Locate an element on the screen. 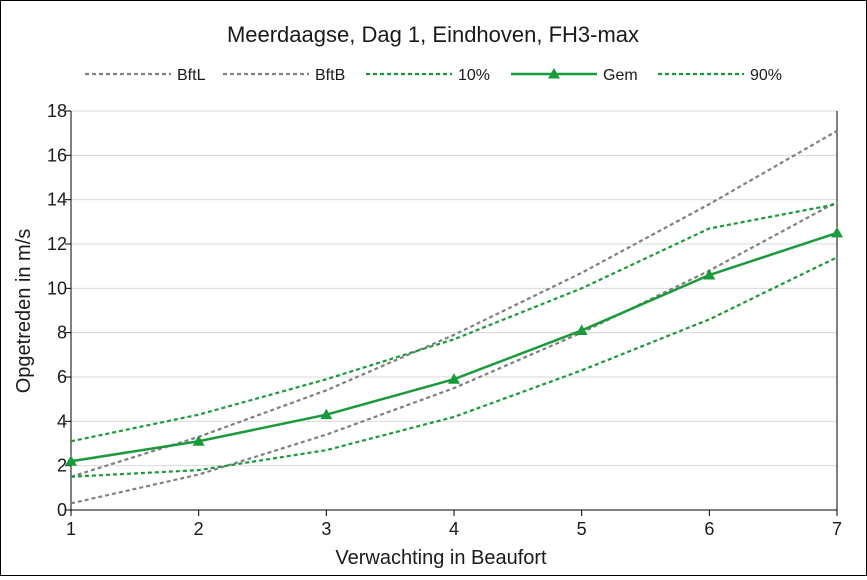 The image size is (867, 580). x-tick-label-3: 3 is located at coordinates (326, 529).